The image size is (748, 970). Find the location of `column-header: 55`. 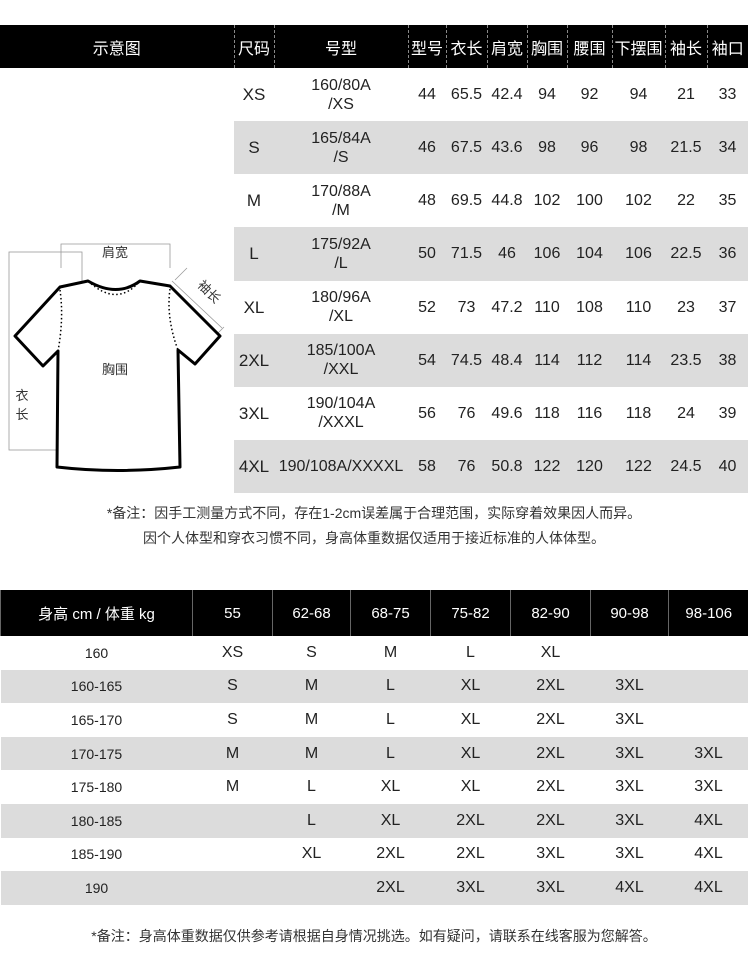

column-header: 55 is located at coordinates (232, 613).